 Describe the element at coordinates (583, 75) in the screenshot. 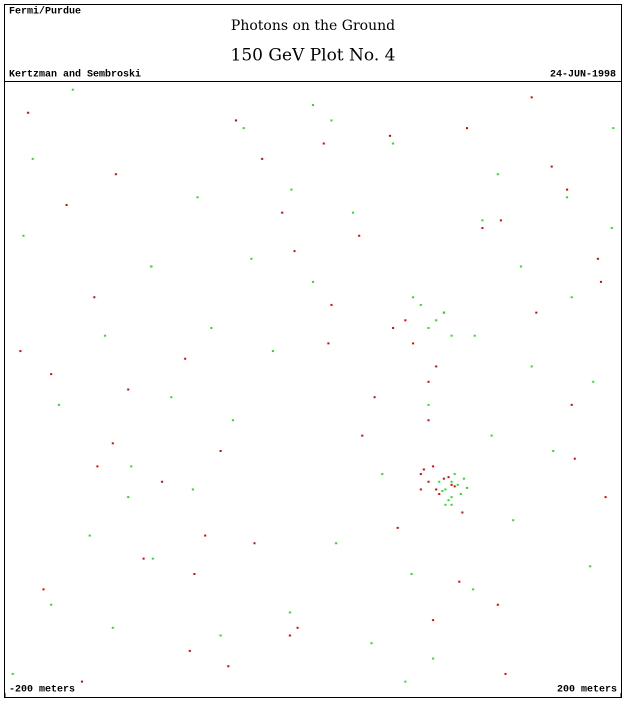

I see `date: 24-JUN-1998` at that location.